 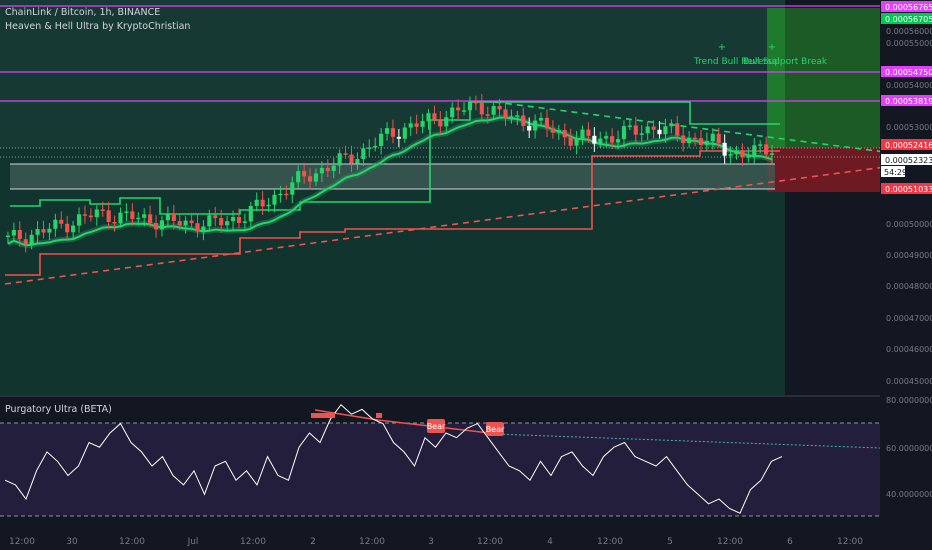 What do you see at coordinates (406, 422) in the screenshot?
I see `osc-divergence-line` at bounding box center [406, 422].